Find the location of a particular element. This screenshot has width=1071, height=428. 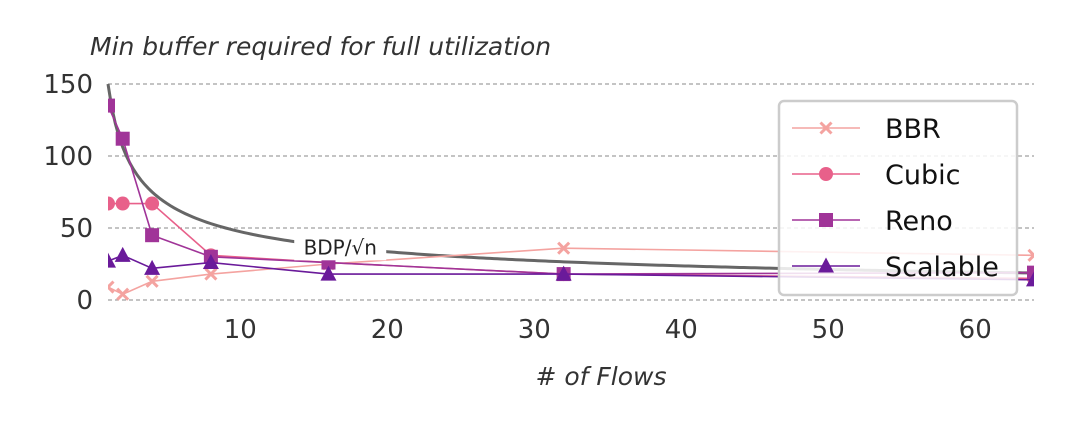

legend: BBR Cubic Reno Scalable is located at coordinates (898, 198).